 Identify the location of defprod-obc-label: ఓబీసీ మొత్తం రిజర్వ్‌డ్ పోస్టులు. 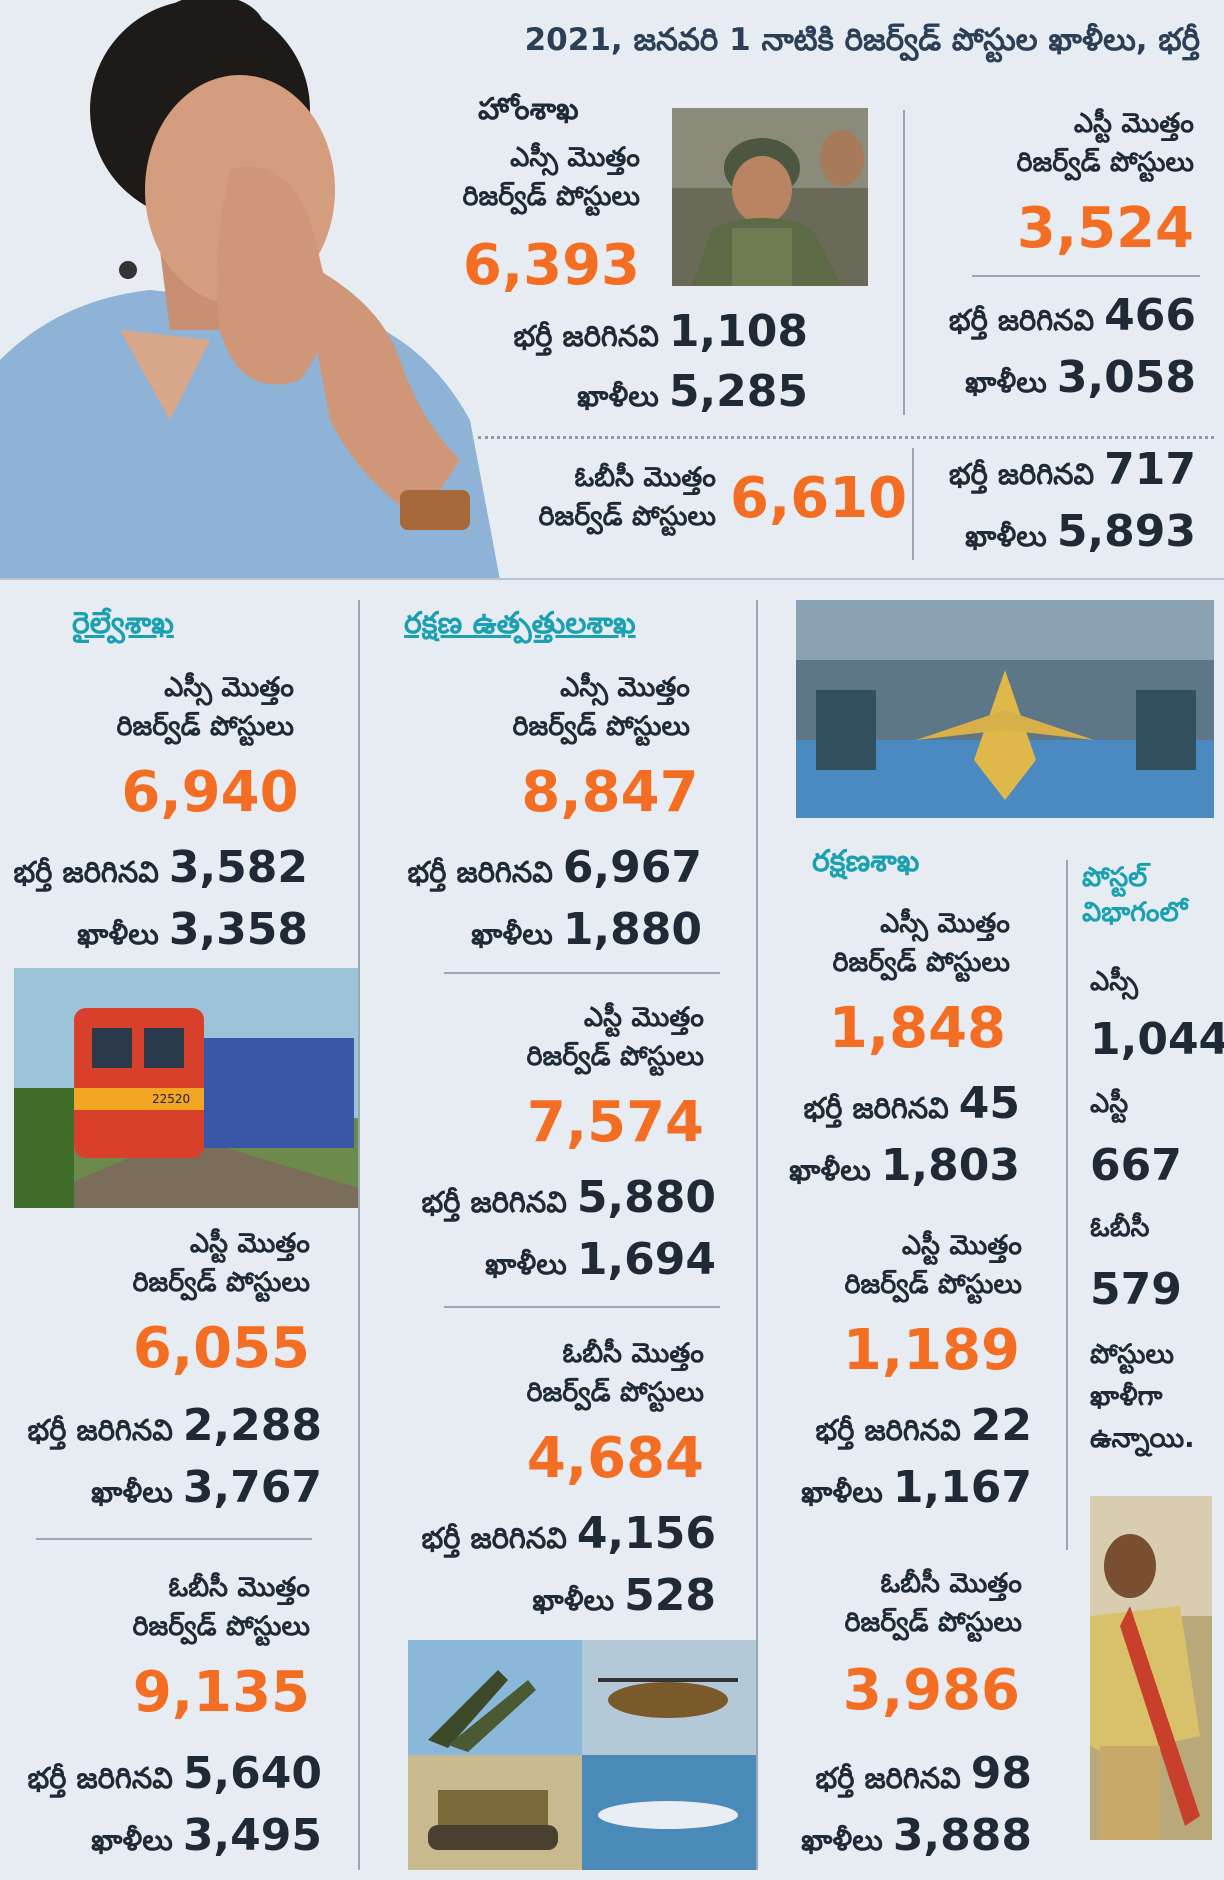
(572, 1373).